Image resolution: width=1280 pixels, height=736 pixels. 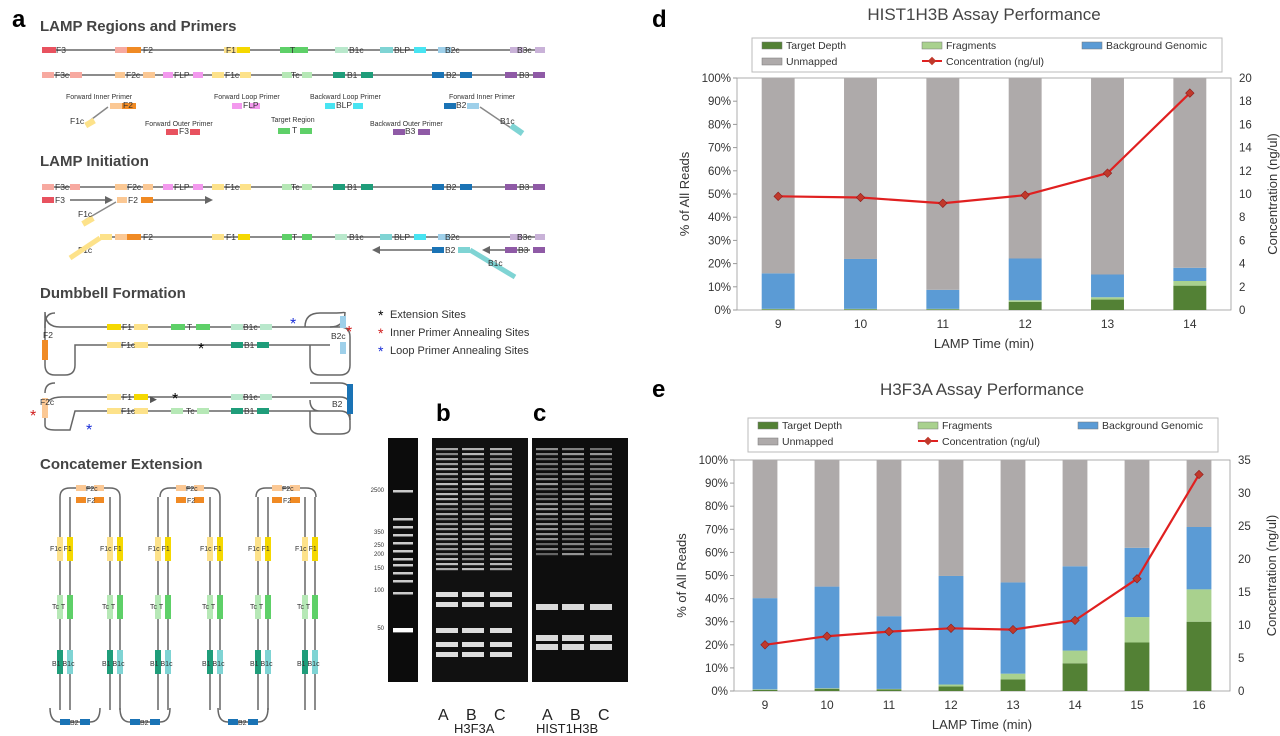 I want to click on concat-label: F1c F1, so click(x=61, y=549).